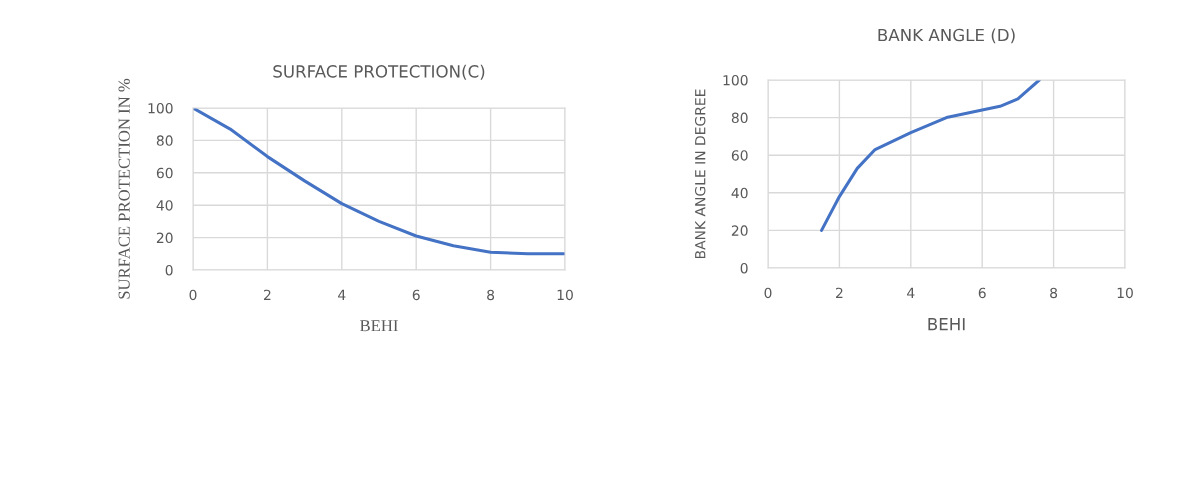 This screenshot has width=1190, height=485. What do you see at coordinates (946, 36) in the screenshot?
I see `chart-title: BANK ANGLE (D)` at bounding box center [946, 36].